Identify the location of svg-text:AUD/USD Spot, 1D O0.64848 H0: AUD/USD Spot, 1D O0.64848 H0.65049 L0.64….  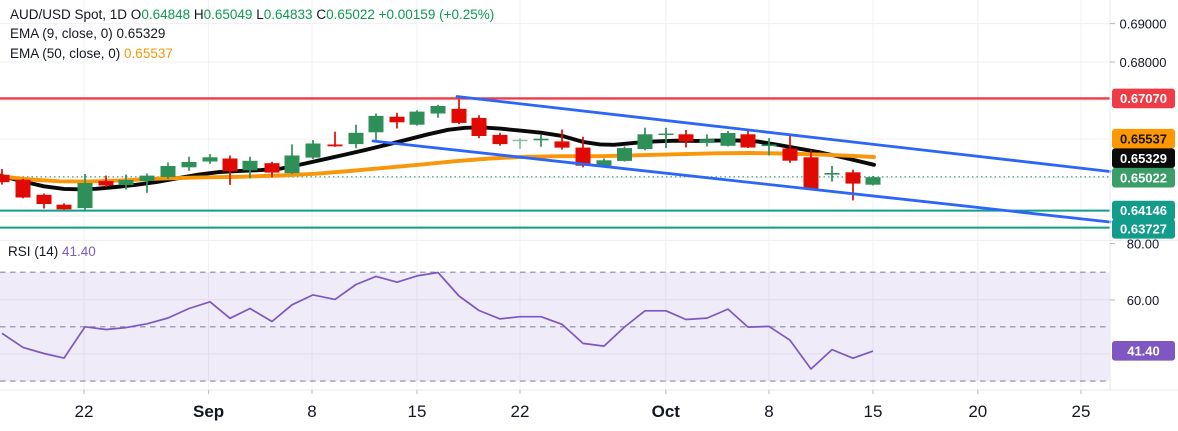
(252, 14).